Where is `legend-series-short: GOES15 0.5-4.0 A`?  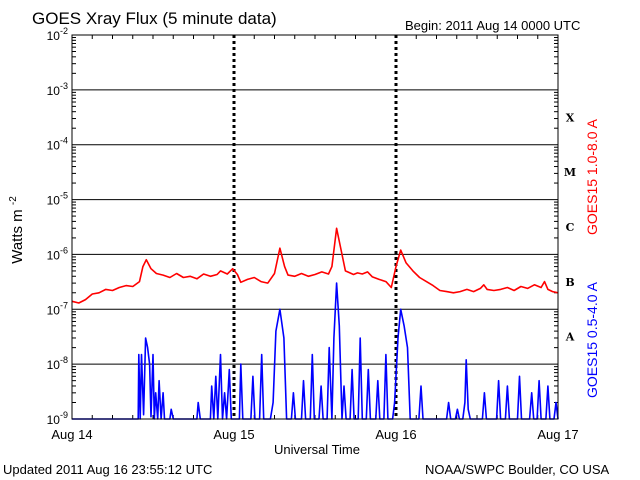 legend-series-short: GOES15 0.5-4.0 A is located at coordinates (592, 339).